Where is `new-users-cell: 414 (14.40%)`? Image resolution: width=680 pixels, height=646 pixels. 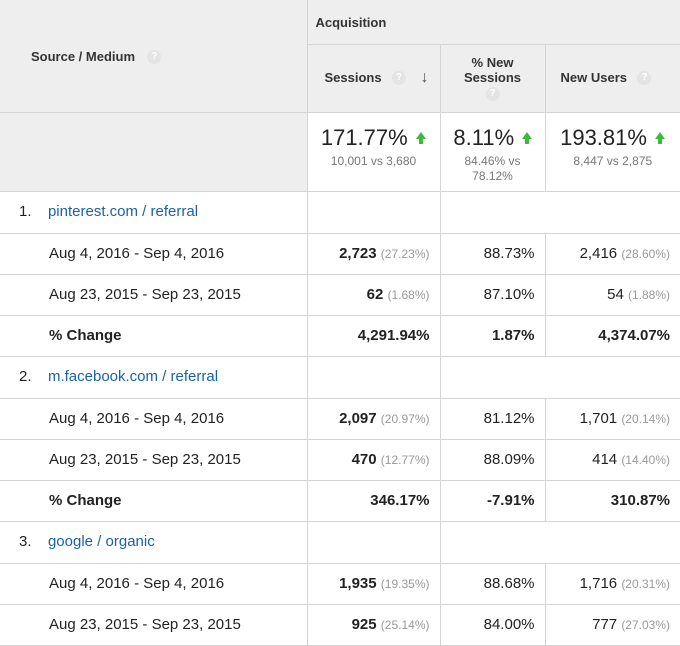 new-users-cell: 414 (14.40%) is located at coordinates (612, 459).